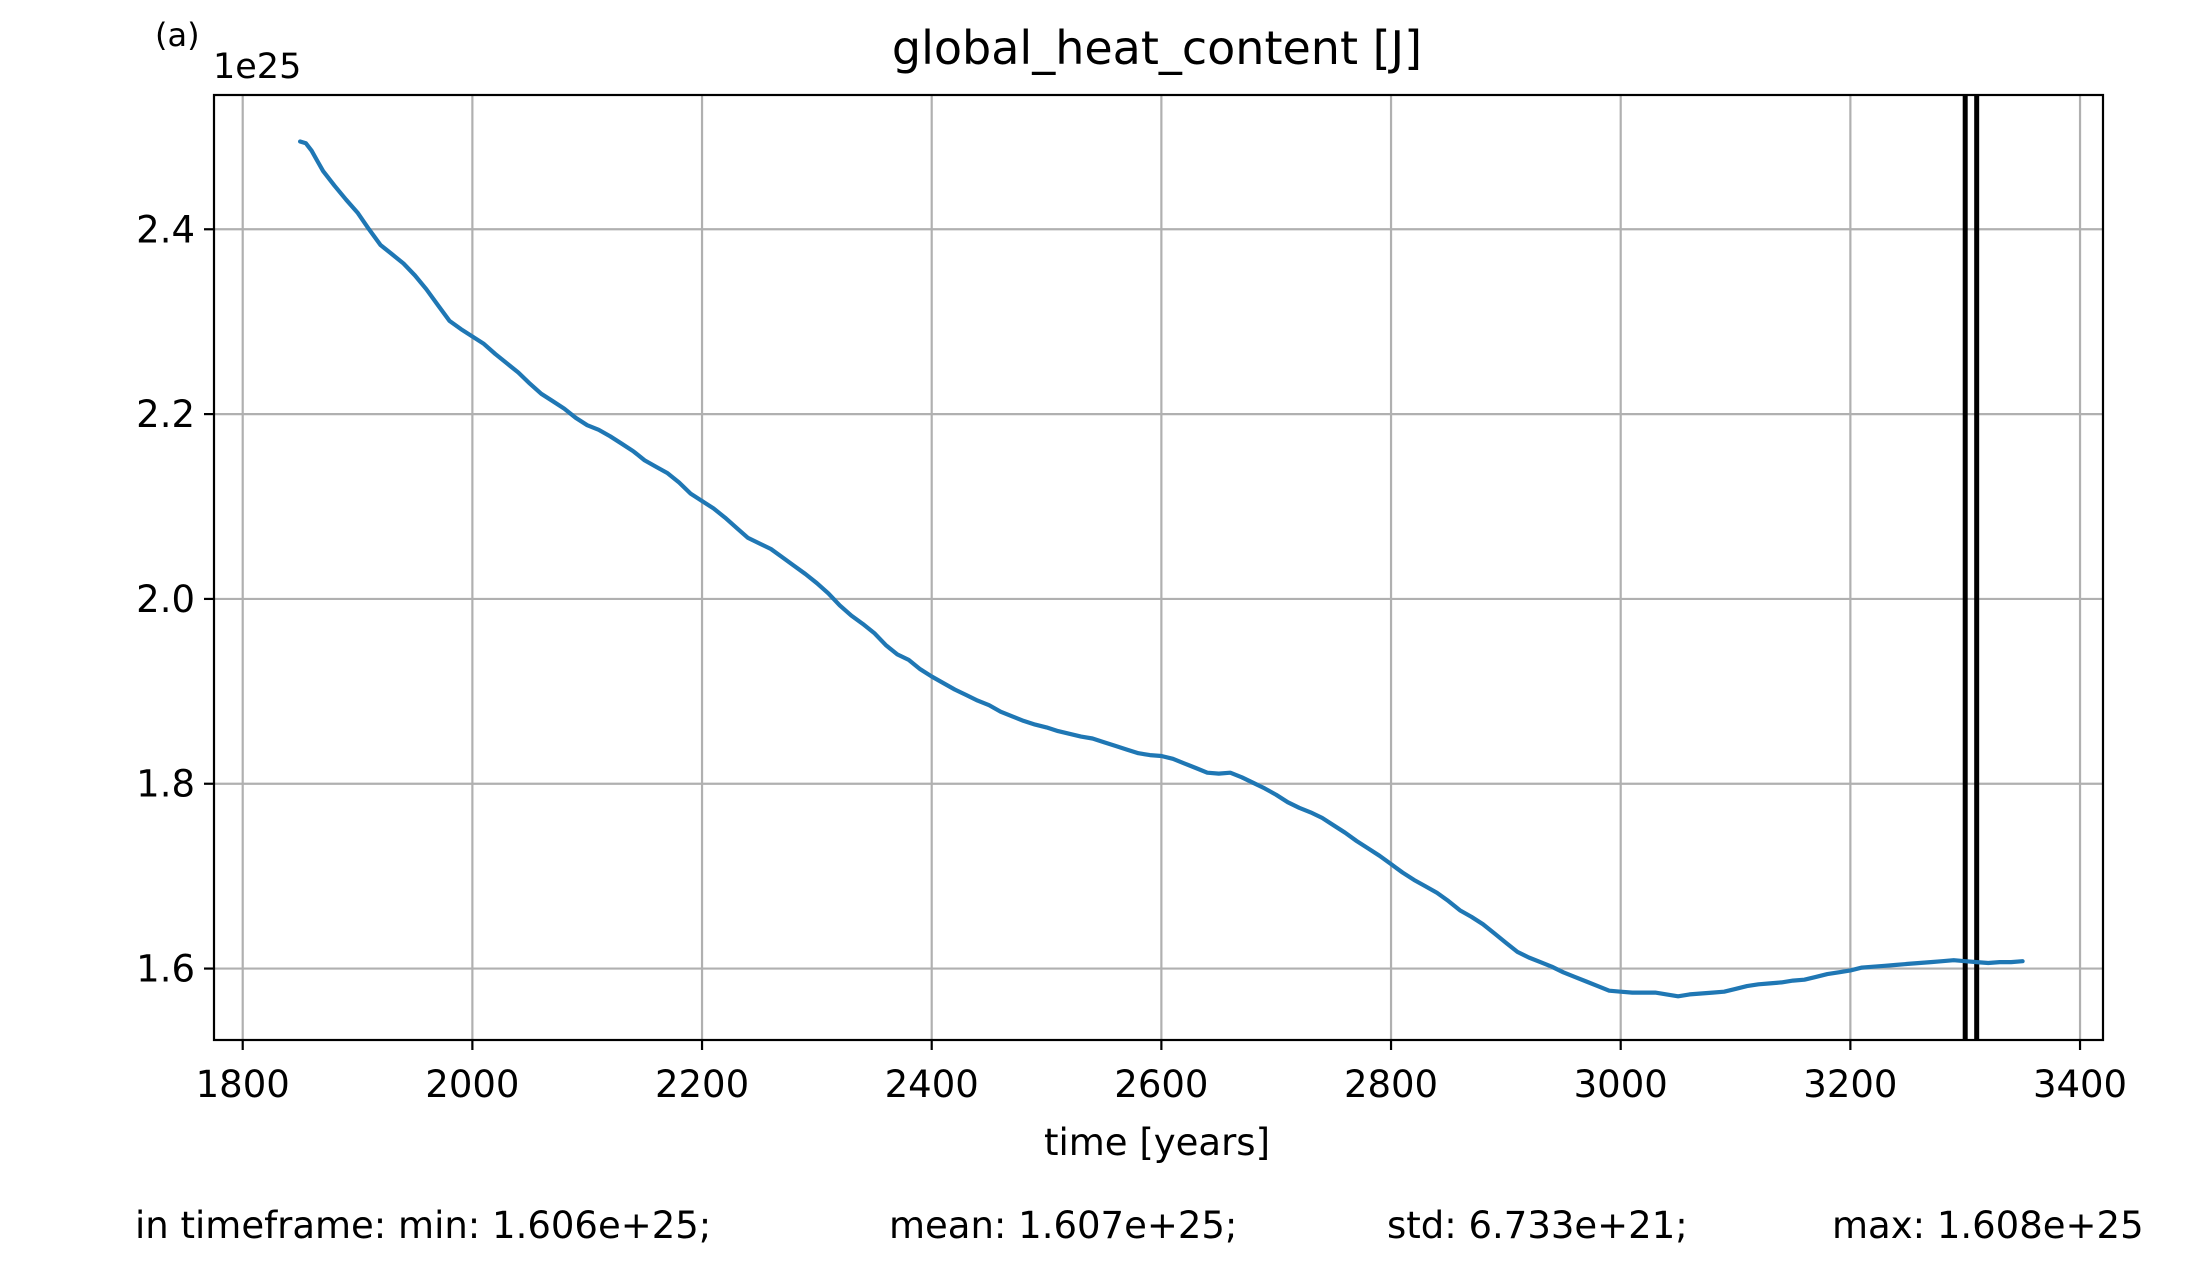 This screenshot has height=1263, width=2196. I want to click on x-tick-label: 2600, so click(1161, 1084).